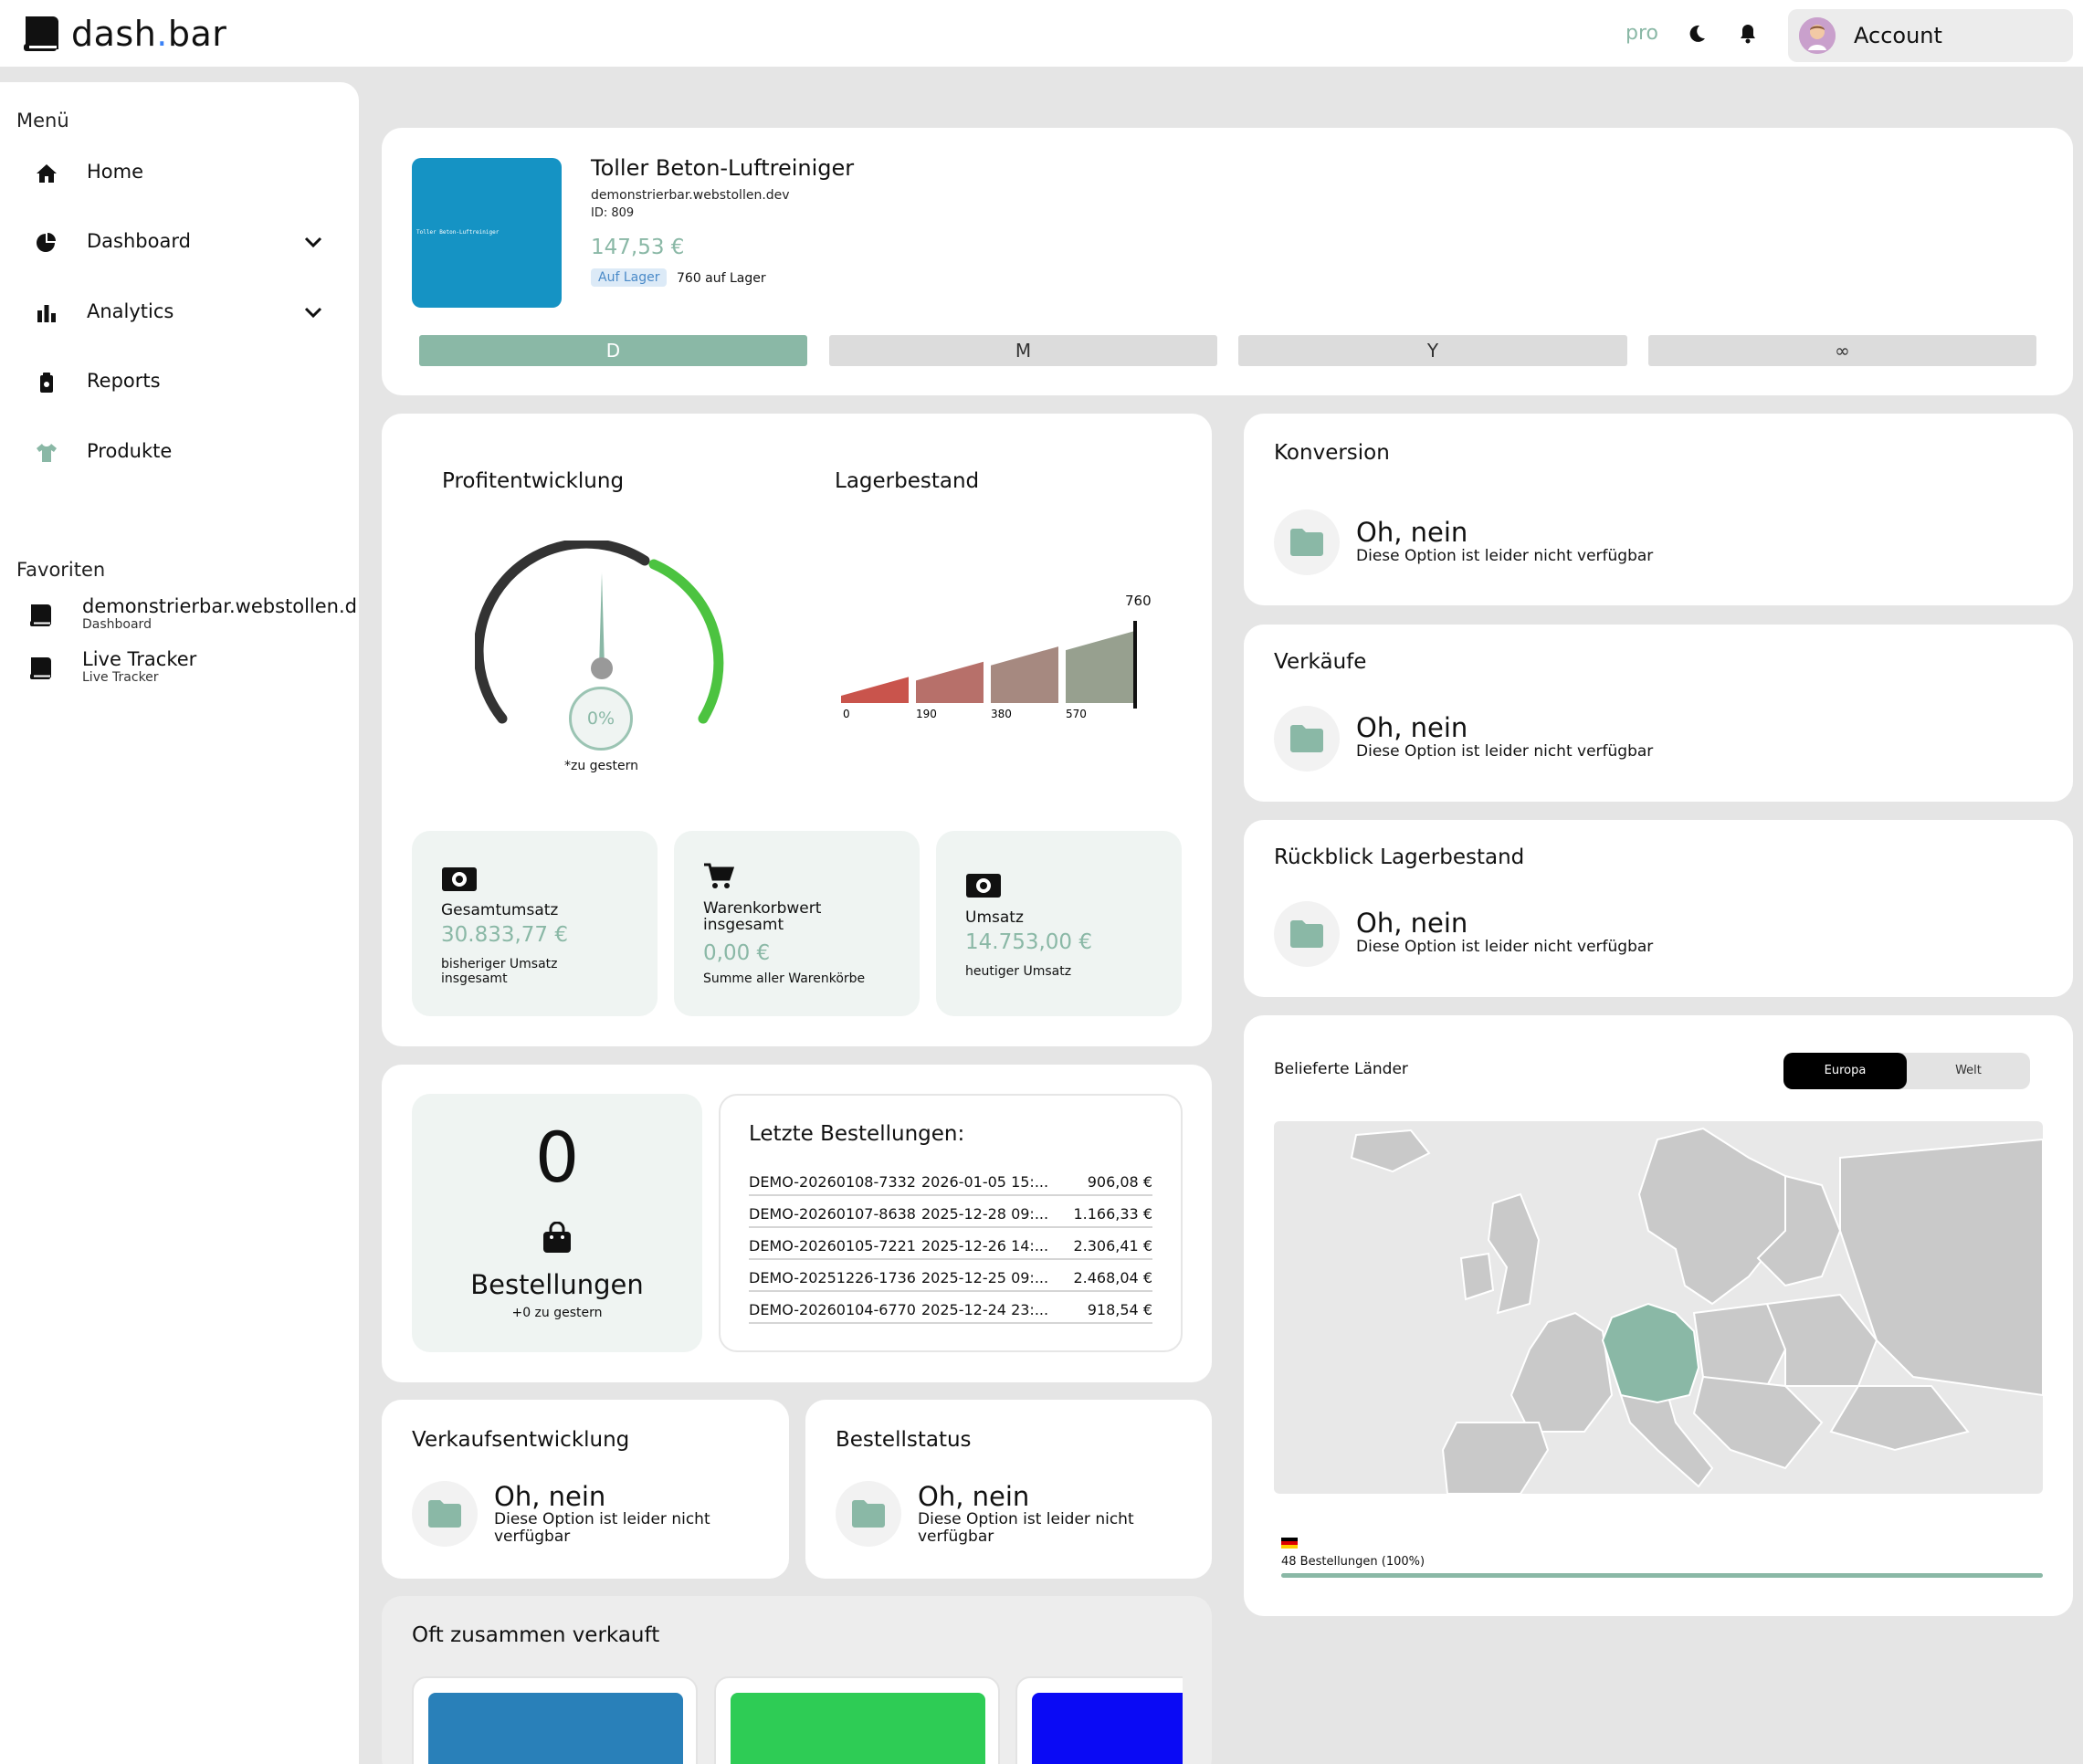 The width and height of the screenshot is (2083, 1764). I want to click on product-carousel, so click(797, 1720).